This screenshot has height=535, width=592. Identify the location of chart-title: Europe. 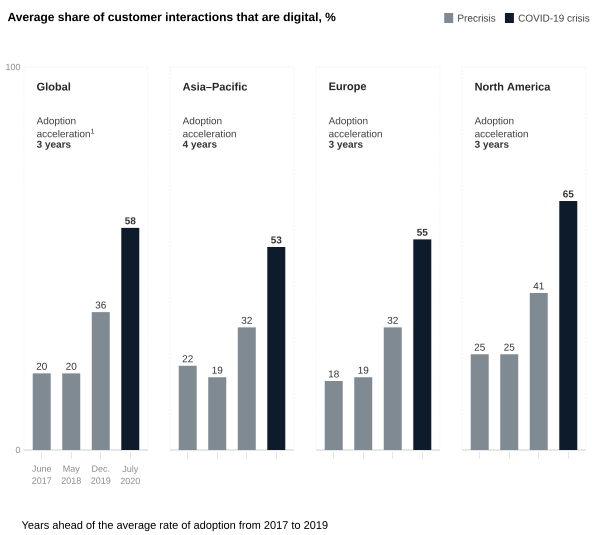
(347, 87).